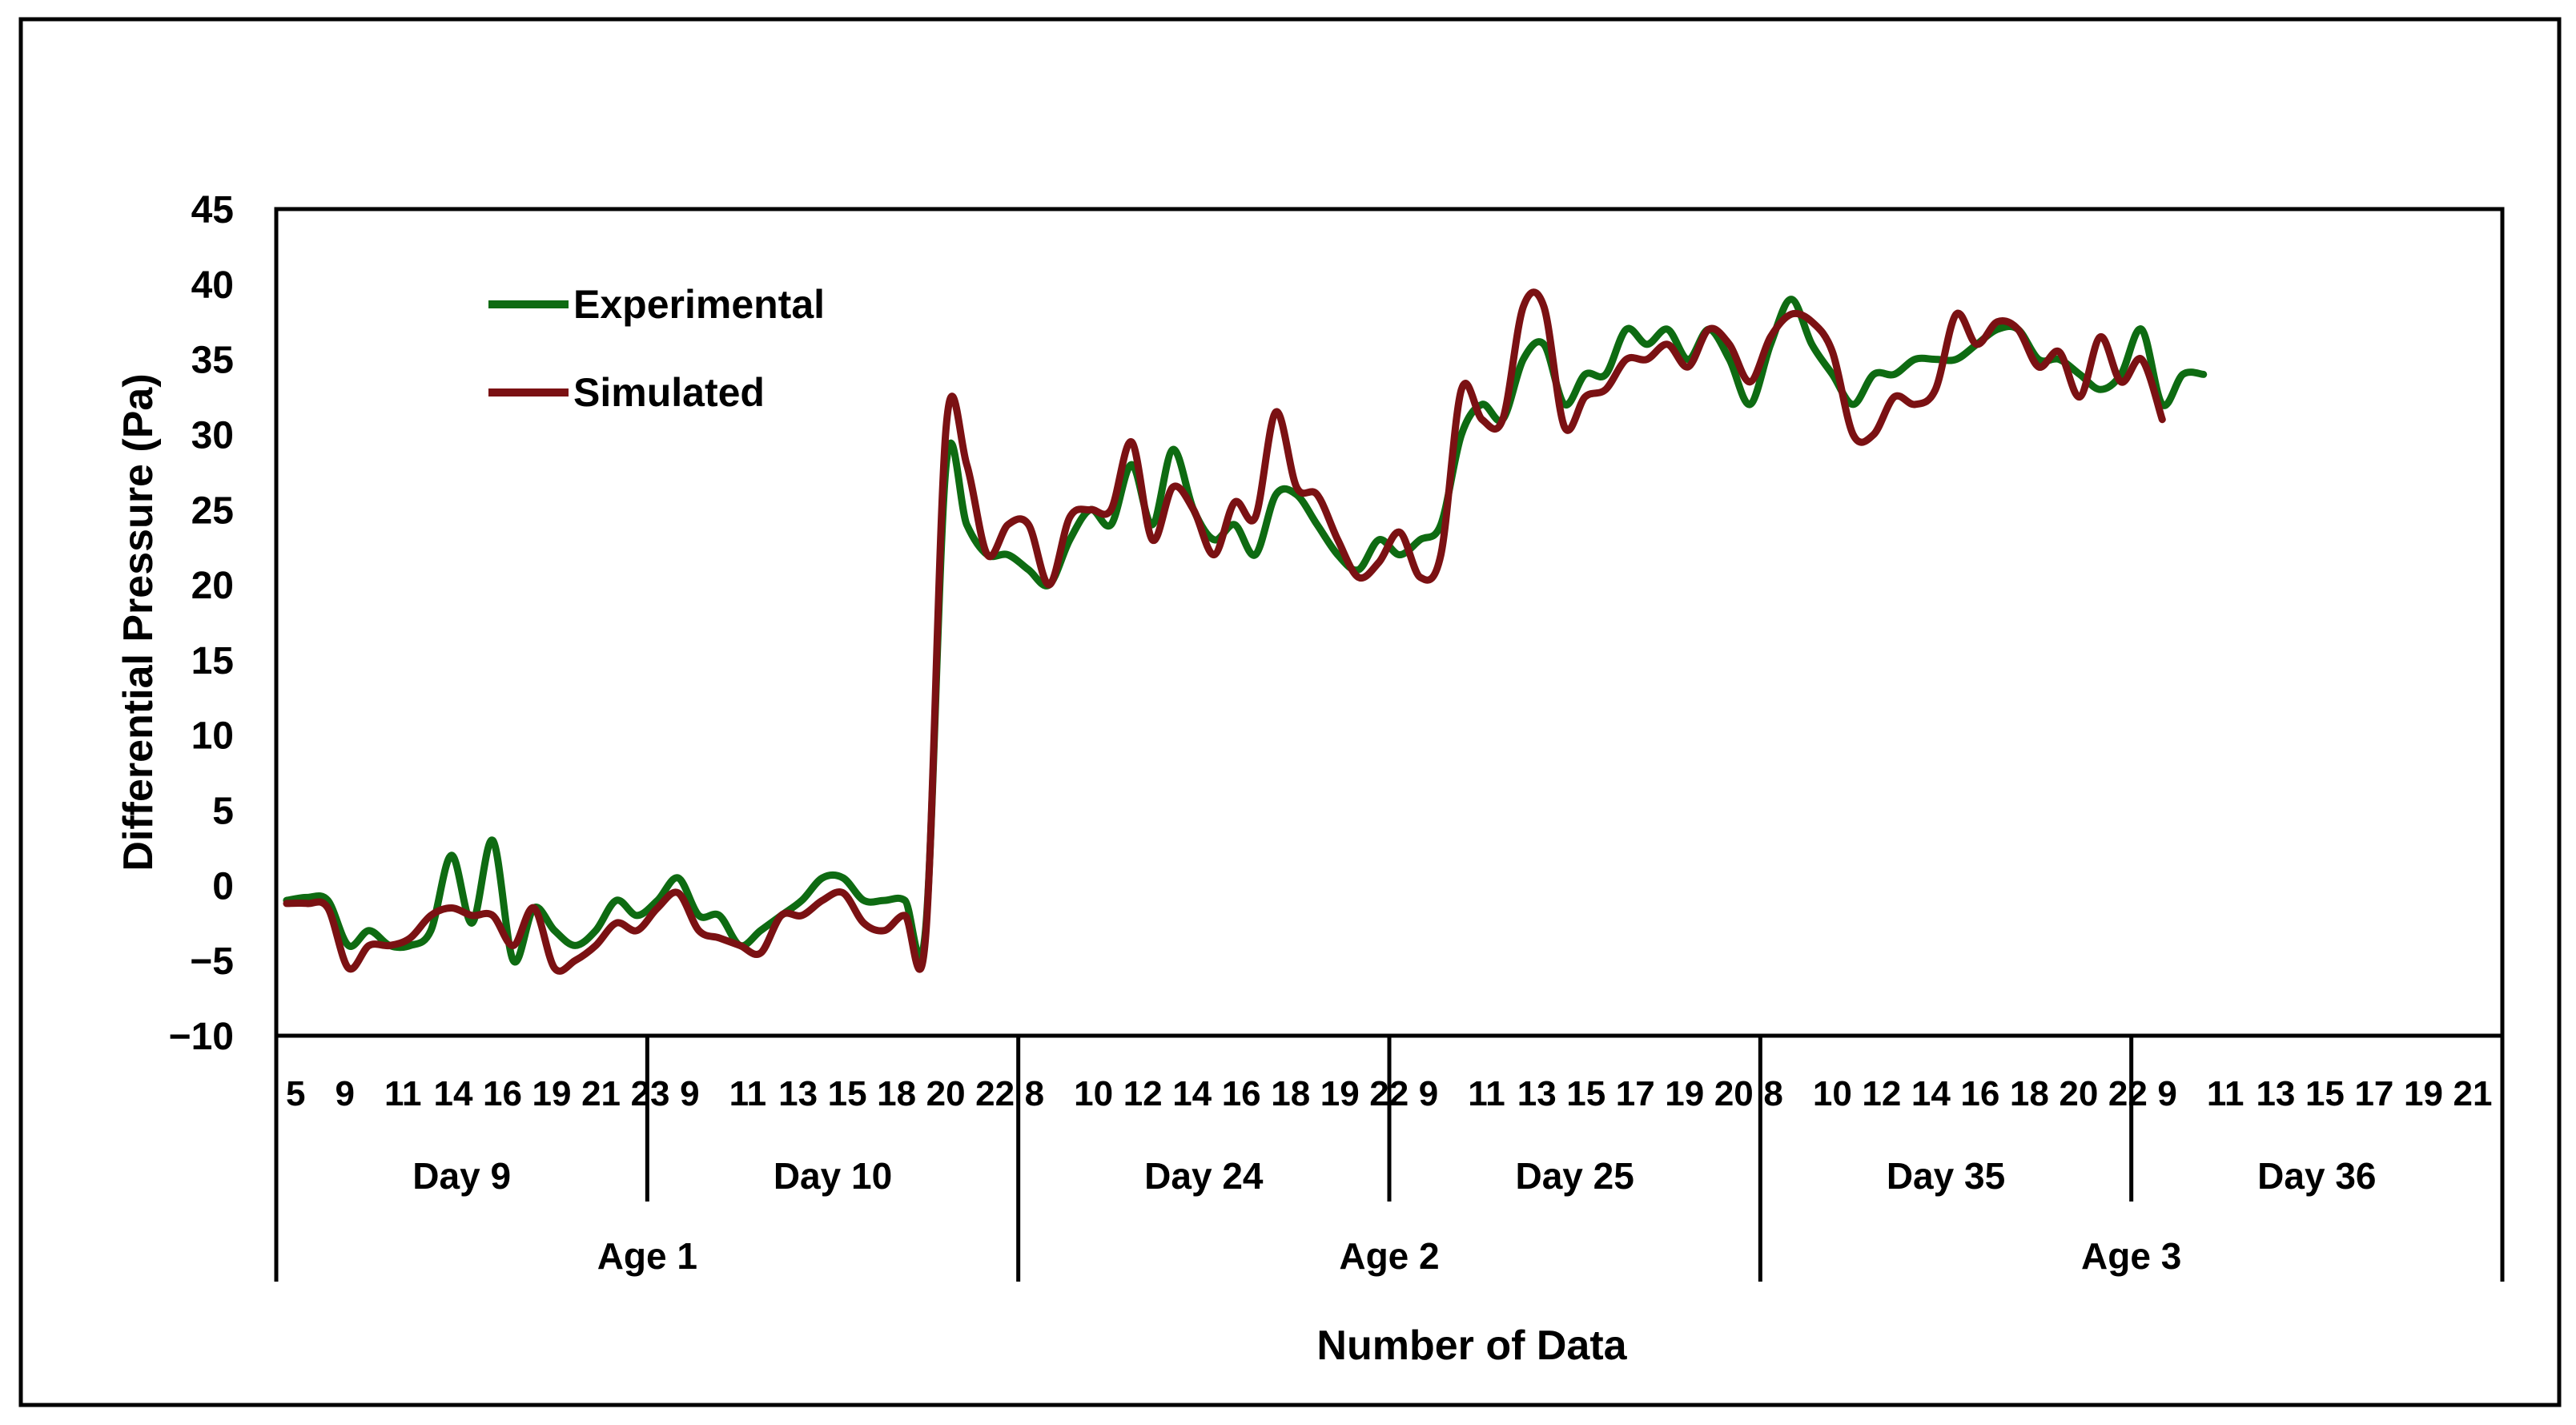 The width and height of the screenshot is (2576, 1425). Describe the element at coordinates (212, 435) in the screenshot. I see `y-tick-label: 30` at that location.